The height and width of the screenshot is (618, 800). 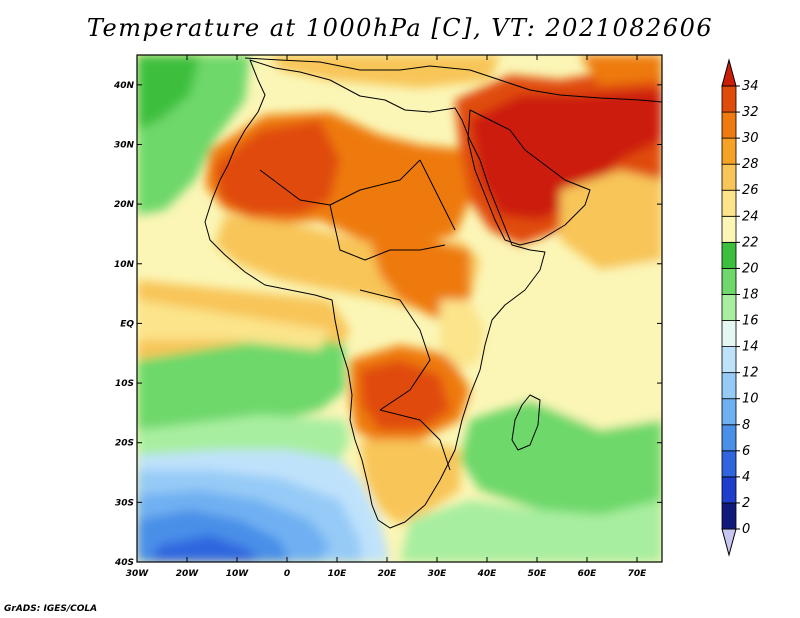 I want to click on lon-tick-label: 20E, so click(x=388, y=574).